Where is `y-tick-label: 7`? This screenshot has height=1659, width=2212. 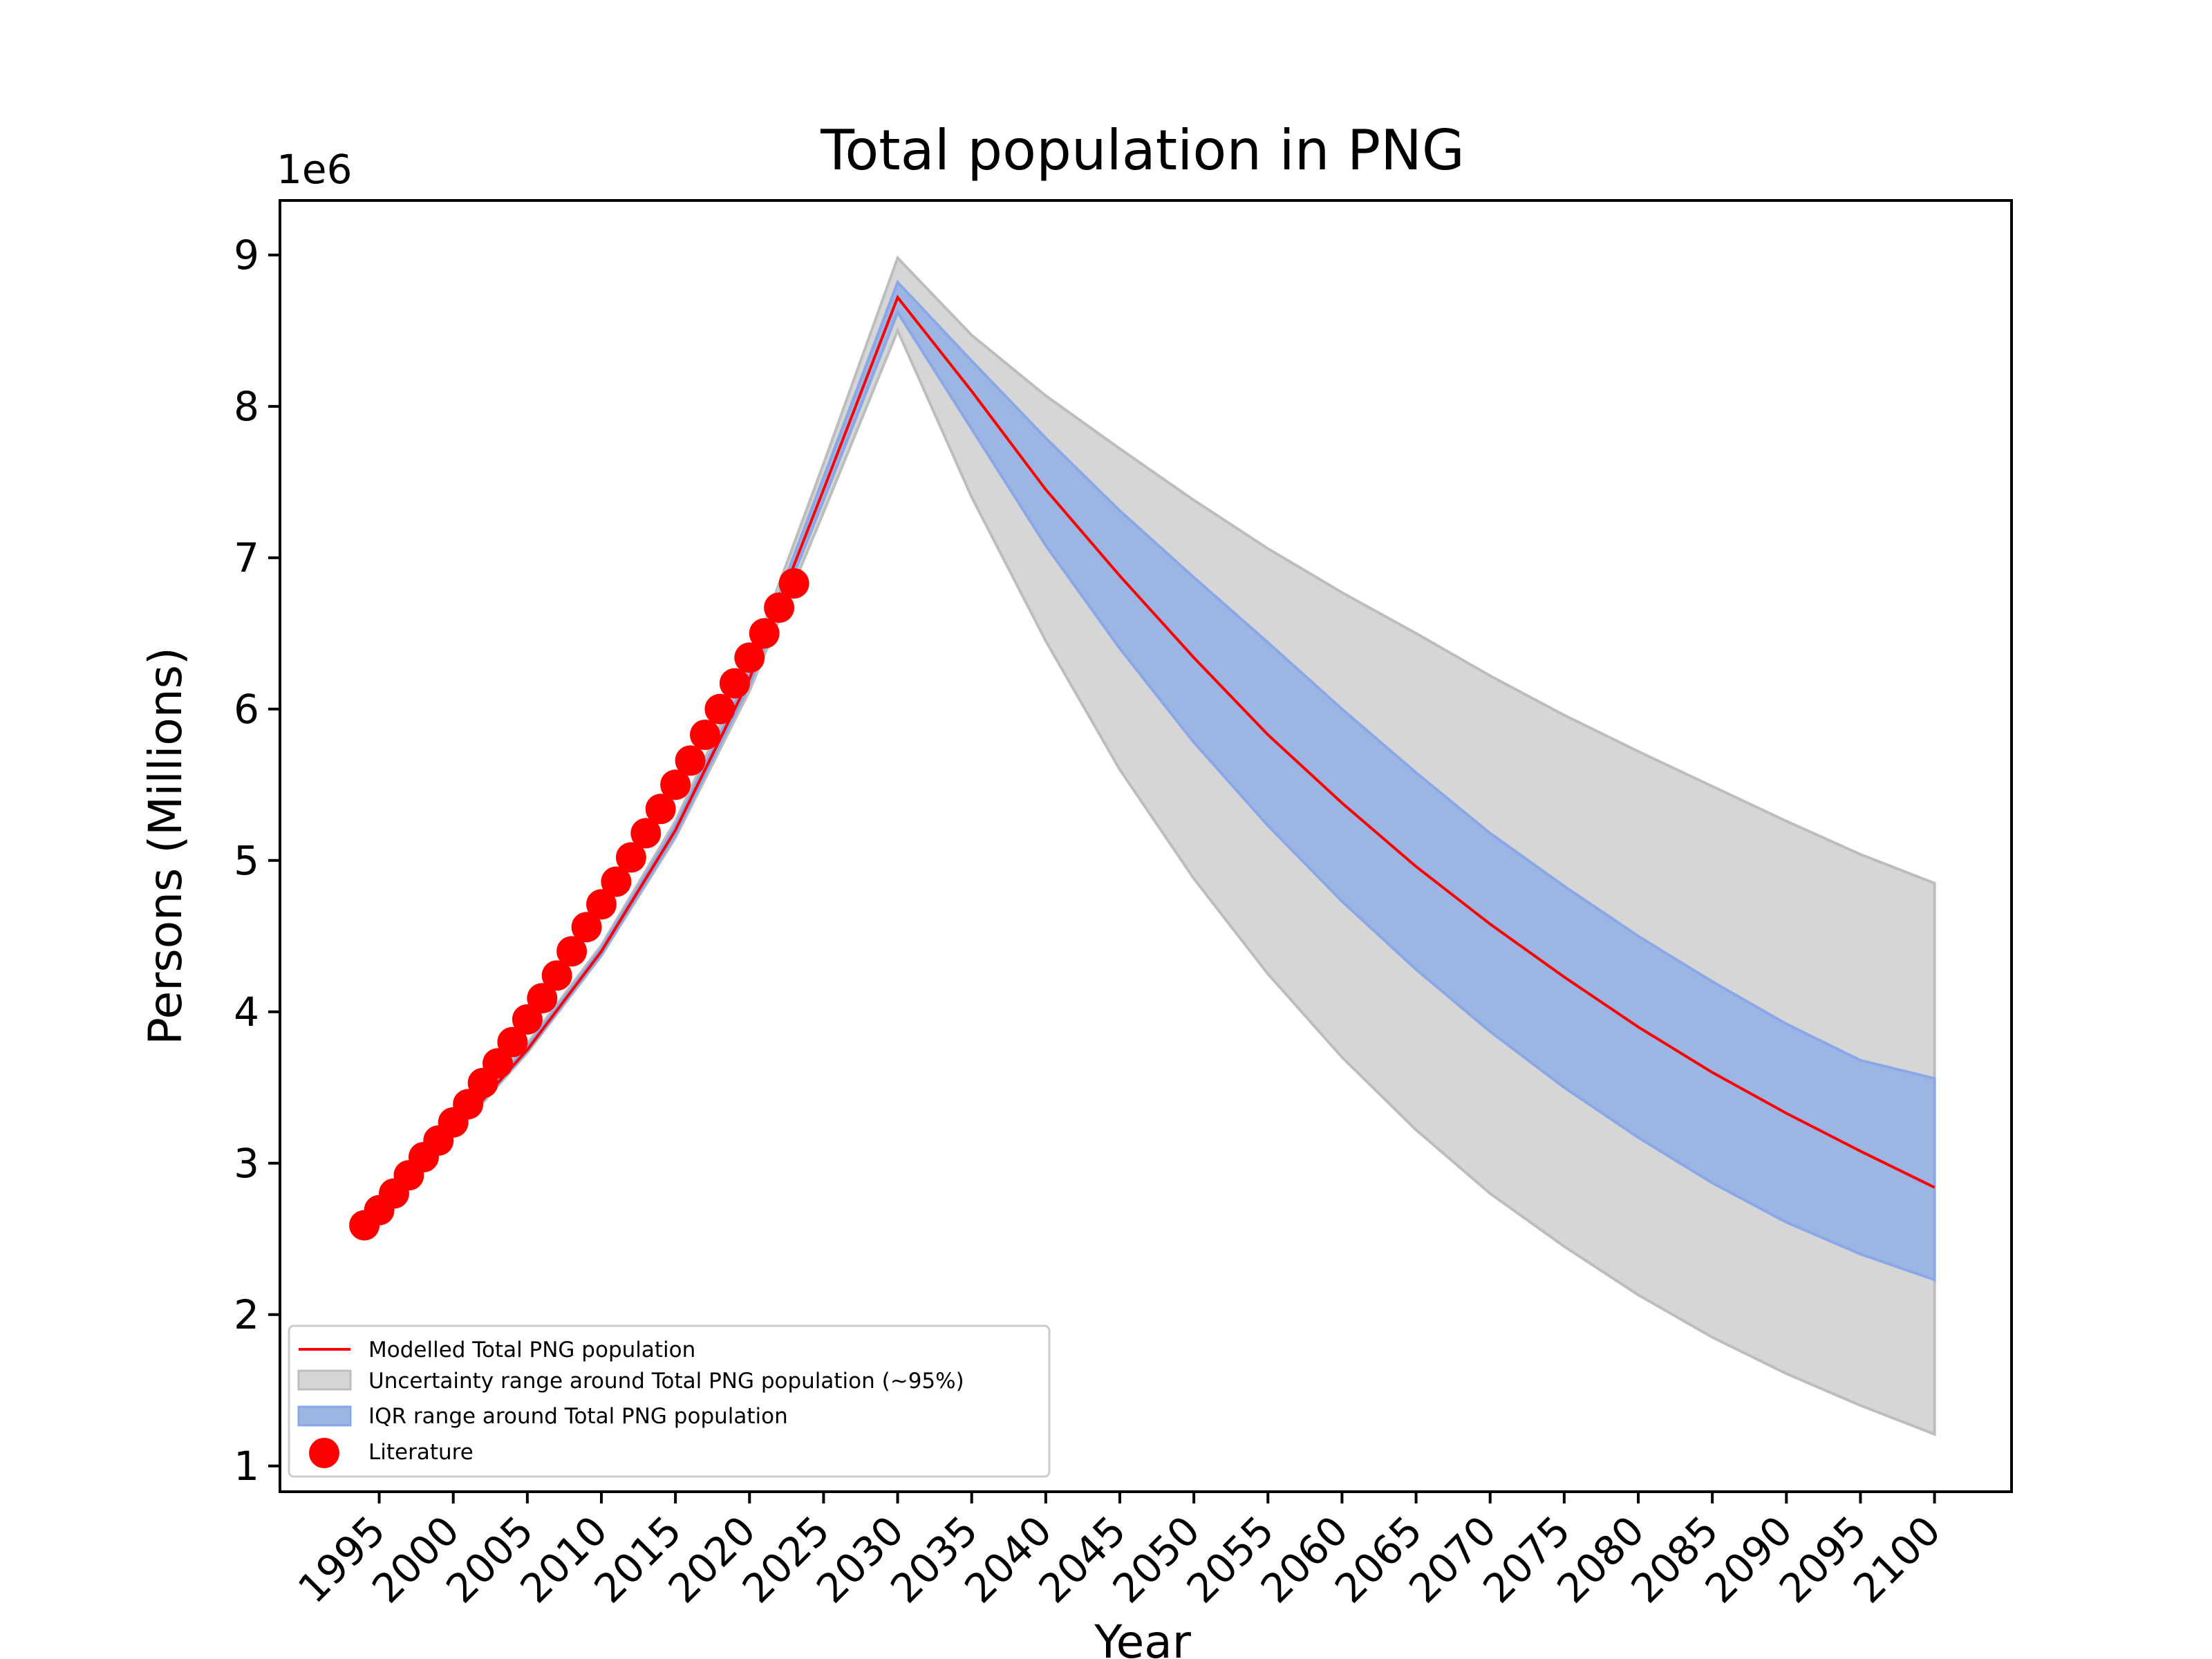
y-tick-label: 7 is located at coordinates (246, 557).